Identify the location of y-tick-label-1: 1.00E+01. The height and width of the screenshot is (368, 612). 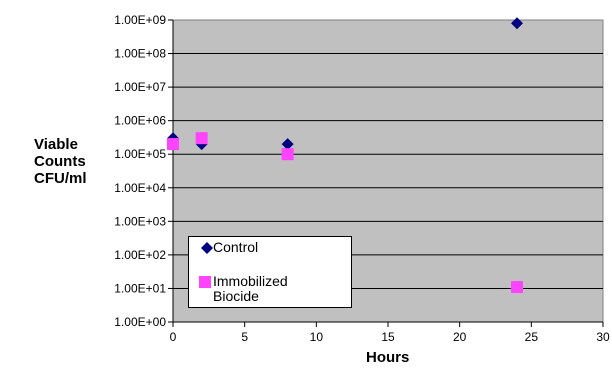
(140, 288).